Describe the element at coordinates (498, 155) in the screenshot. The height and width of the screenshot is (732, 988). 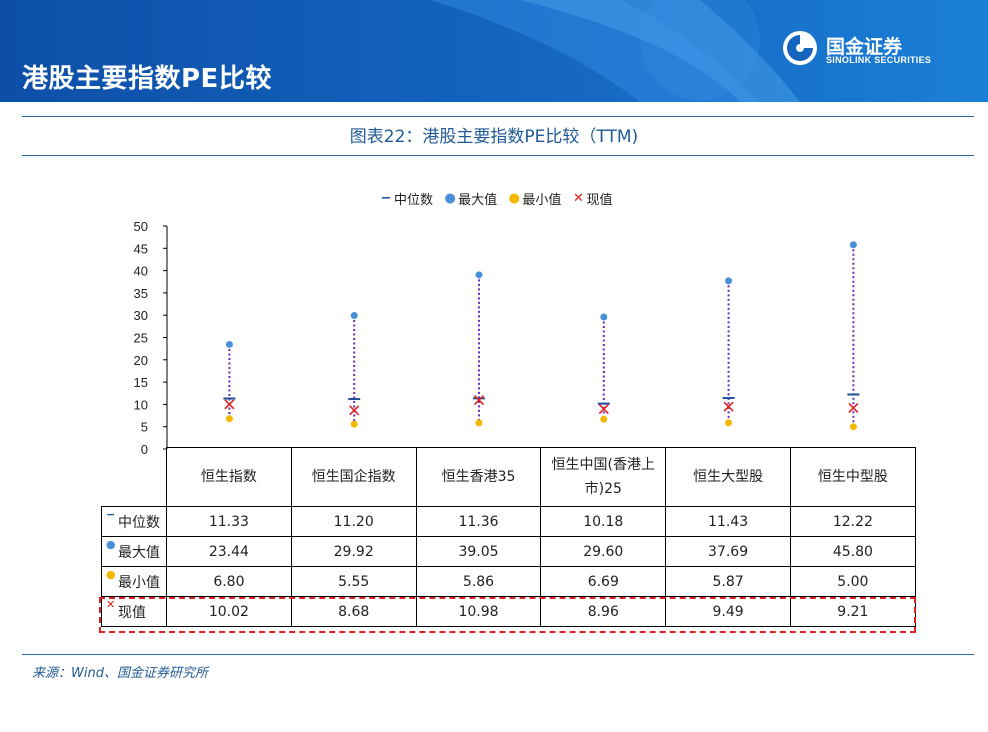
I see `title-bottom-rule` at that location.